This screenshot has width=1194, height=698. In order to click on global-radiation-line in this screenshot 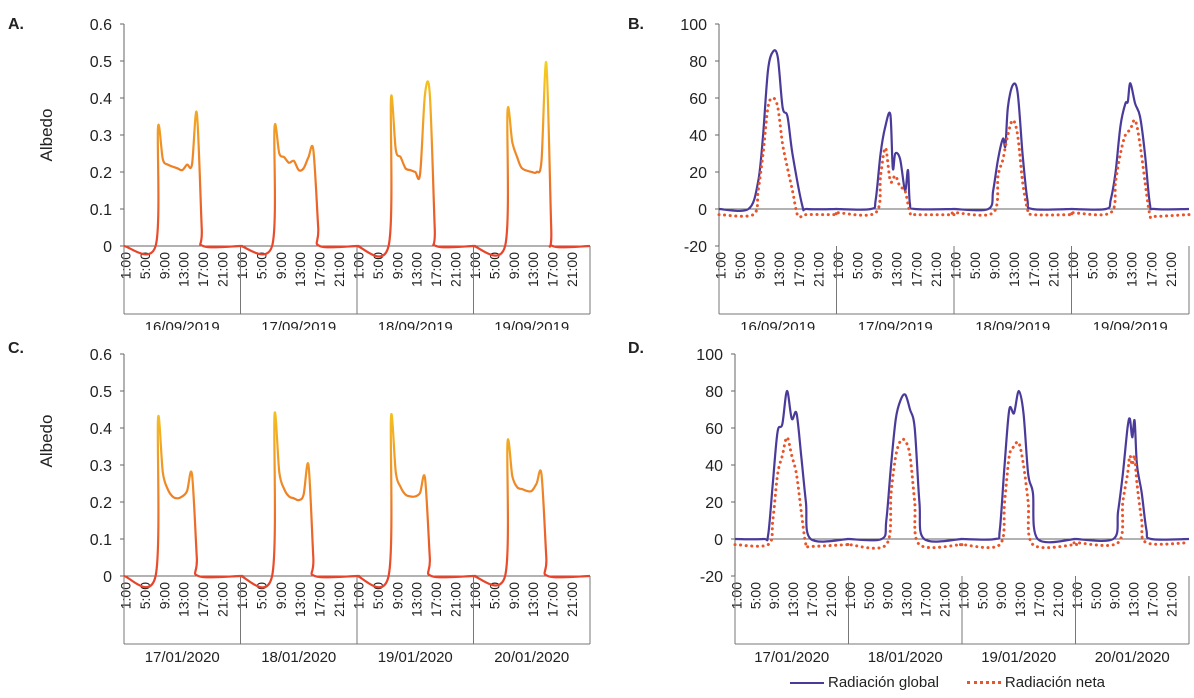, I will do `click(954, 131)`.